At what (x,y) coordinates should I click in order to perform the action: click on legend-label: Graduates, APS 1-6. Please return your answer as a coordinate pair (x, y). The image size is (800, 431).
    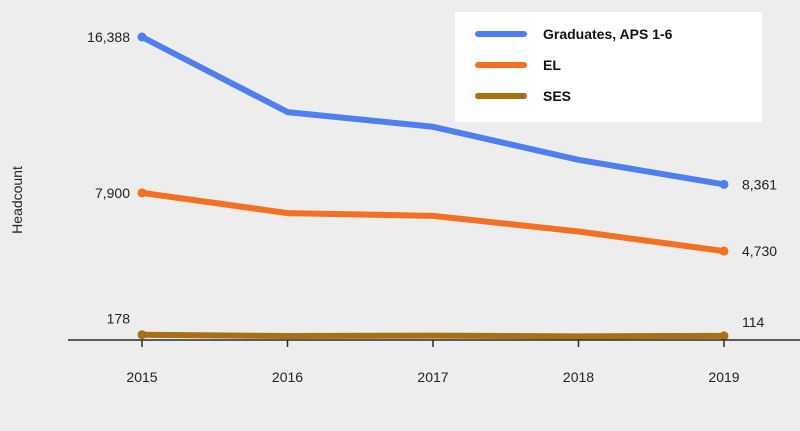
    Looking at the image, I should click on (608, 34).